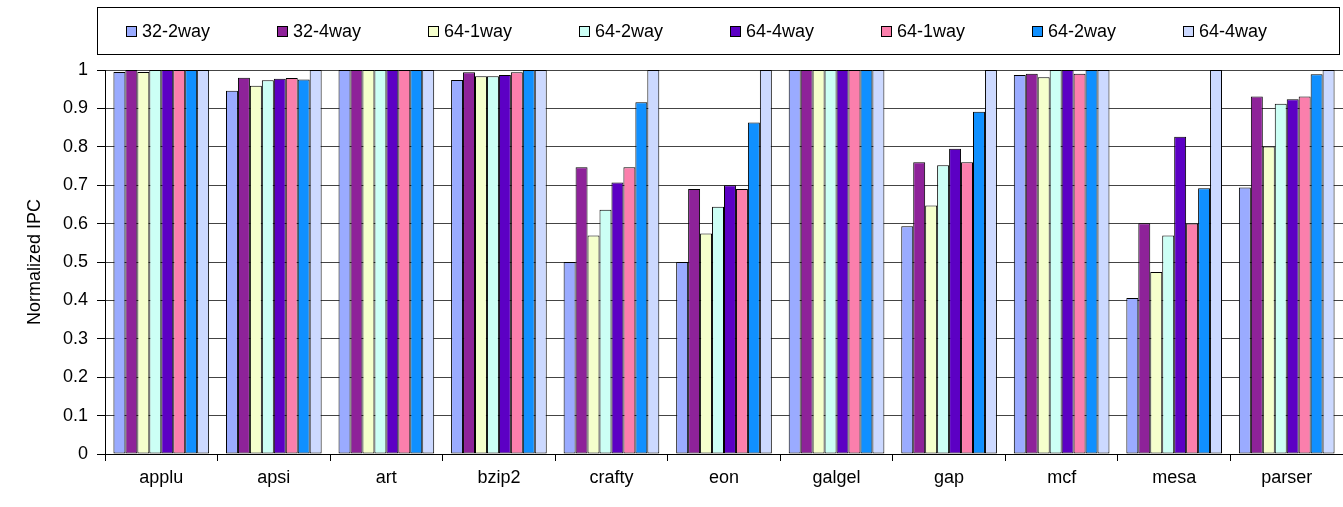 Image resolution: width=1343 pixels, height=507 pixels. Describe the element at coordinates (724, 476) in the screenshot. I see `x-tick-label: eon` at that location.